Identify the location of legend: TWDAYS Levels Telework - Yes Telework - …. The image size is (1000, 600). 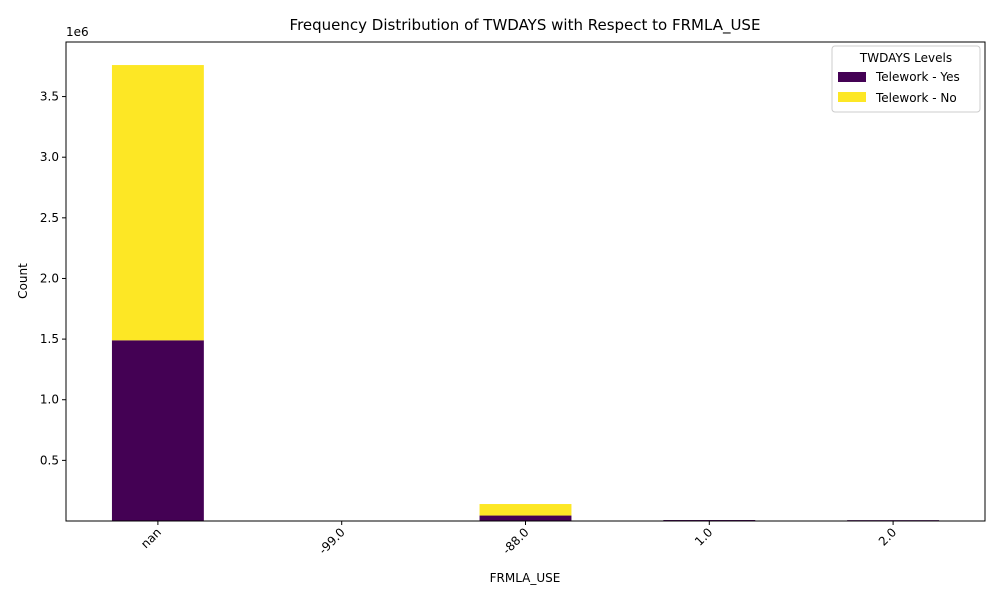
(906, 79).